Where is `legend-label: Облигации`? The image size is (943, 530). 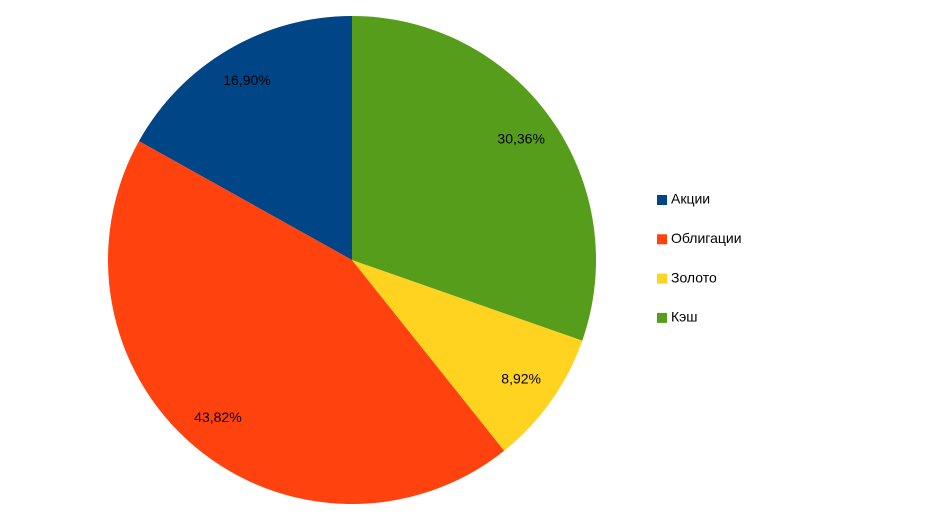 legend-label: Облигации is located at coordinates (706, 238).